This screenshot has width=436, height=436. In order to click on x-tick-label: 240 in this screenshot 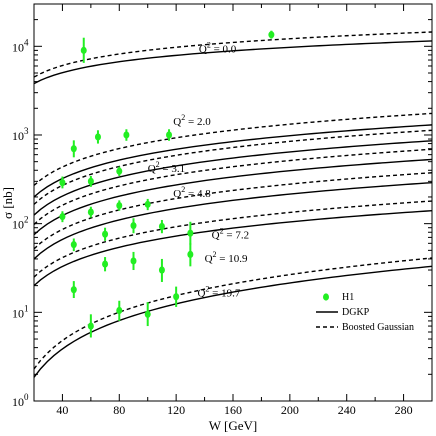, I will do `click(347, 410)`.